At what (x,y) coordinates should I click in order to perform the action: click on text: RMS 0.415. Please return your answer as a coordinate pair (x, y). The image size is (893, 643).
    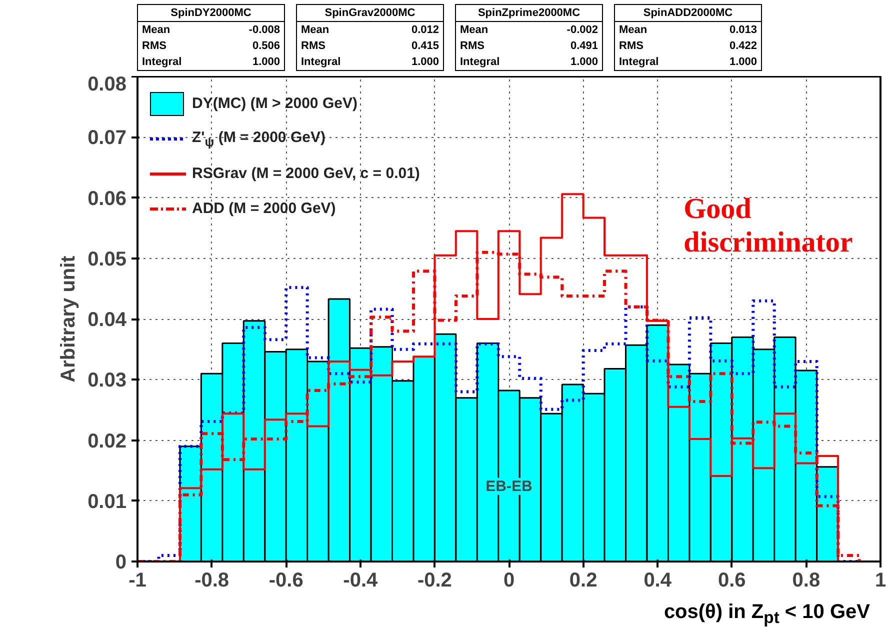
    Looking at the image, I should click on (370, 46).